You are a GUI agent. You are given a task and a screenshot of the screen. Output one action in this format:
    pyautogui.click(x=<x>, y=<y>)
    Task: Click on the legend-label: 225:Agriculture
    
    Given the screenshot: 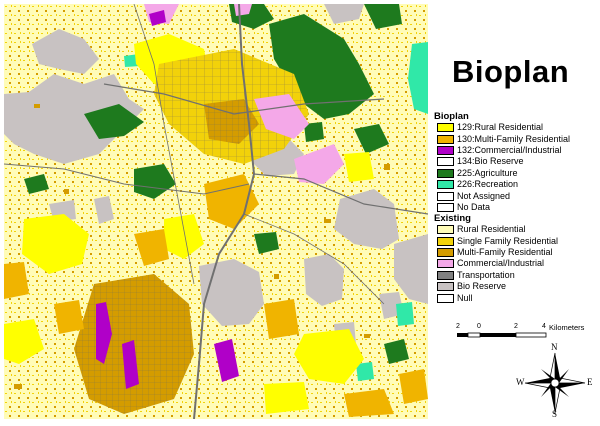 What is the action you would take?
    pyautogui.click(x=487, y=172)
    